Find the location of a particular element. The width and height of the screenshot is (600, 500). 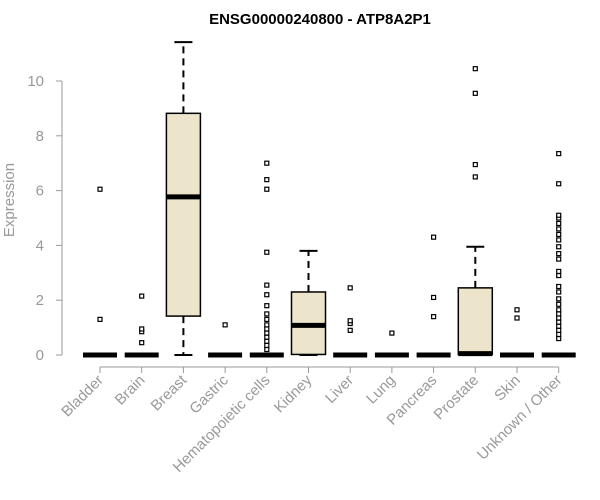

x-tick-label: Kidney is located at coordinates (293, 393).